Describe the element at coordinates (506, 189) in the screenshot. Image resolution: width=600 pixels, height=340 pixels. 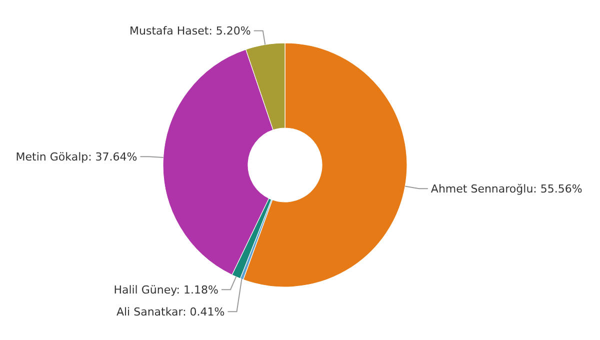
I see `slice-label: Ahmet Sennaroğlu: 55.56%` at that location.